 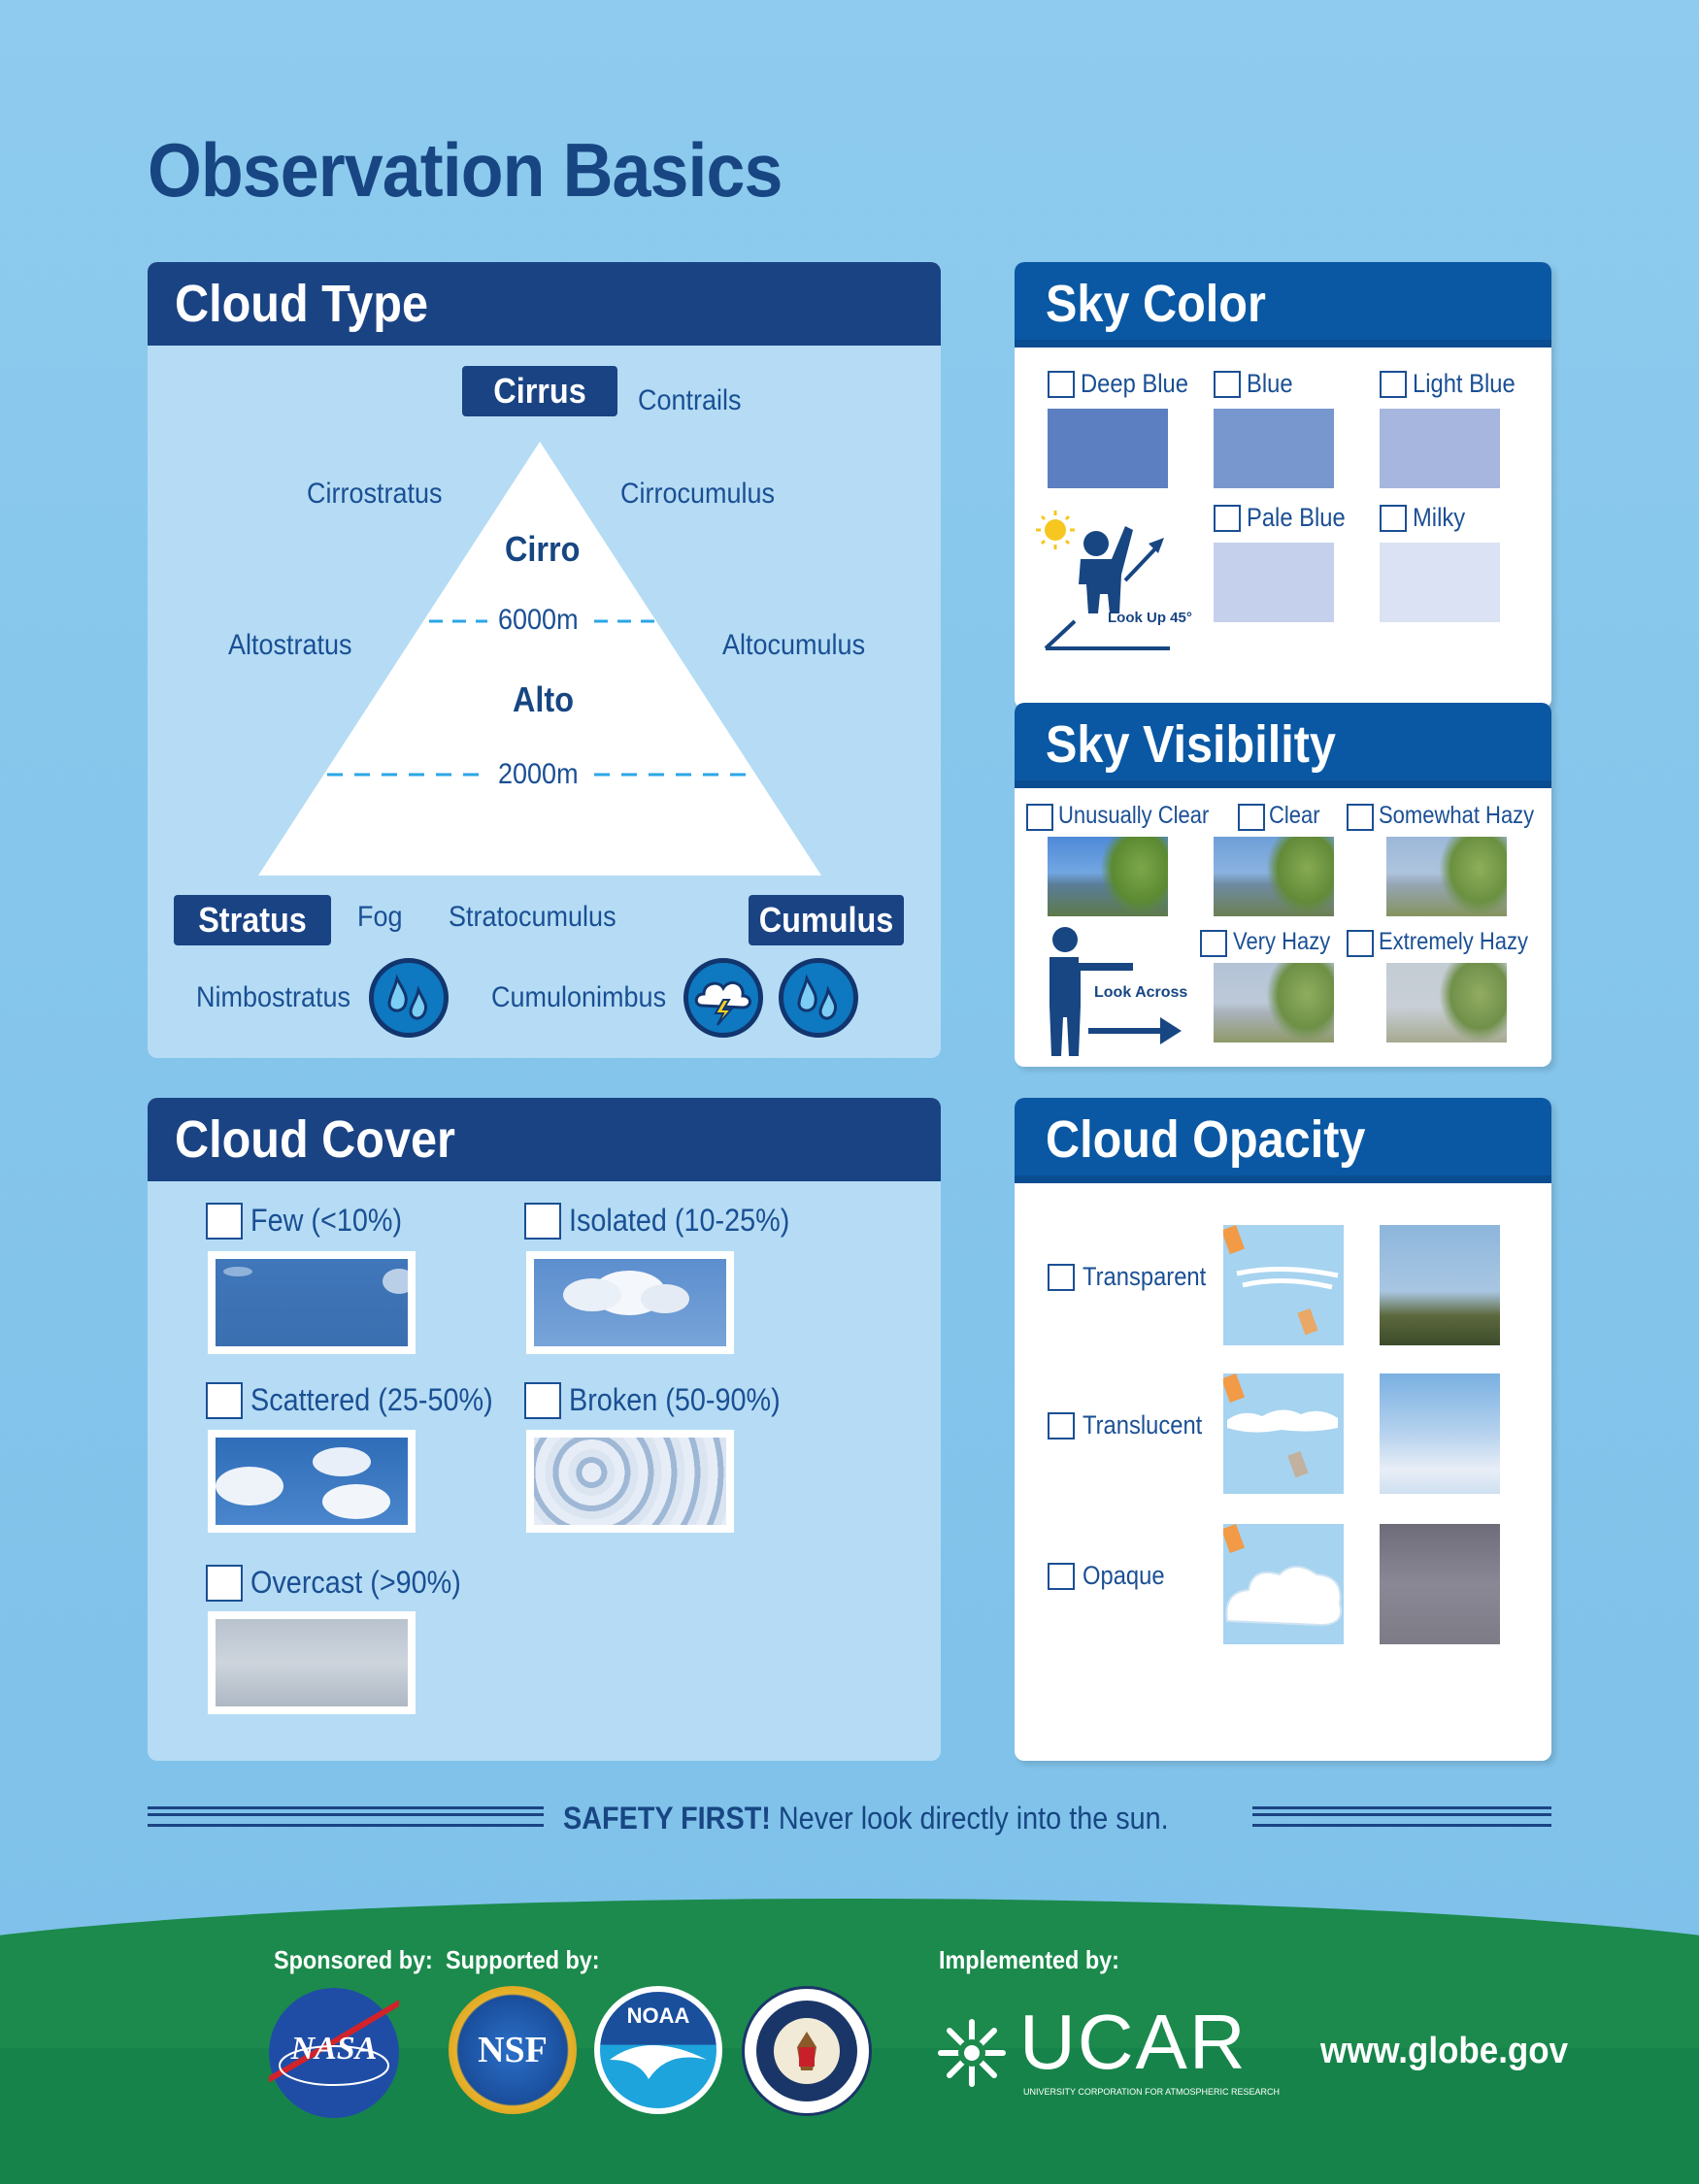 I want to click on pale-blue-label: Pale Blue, so click(x=1296, y=517).